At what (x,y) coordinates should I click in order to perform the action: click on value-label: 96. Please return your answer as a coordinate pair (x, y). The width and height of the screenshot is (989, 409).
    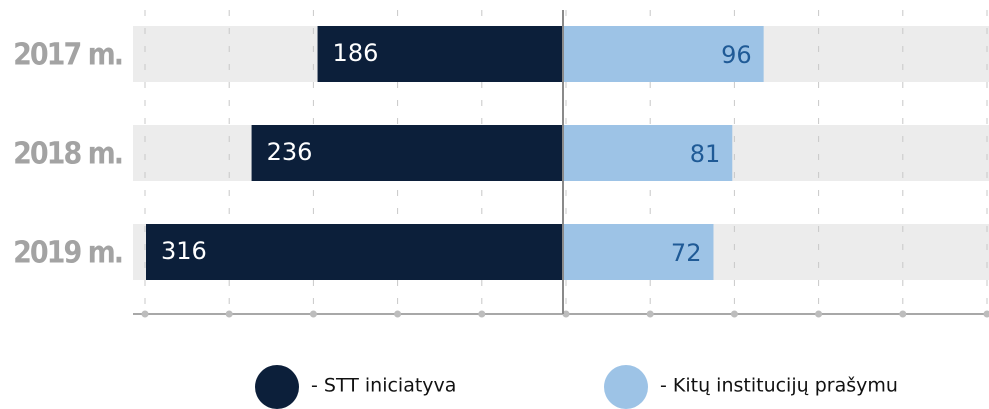
    Looking at the image, I should click on (736, 55).